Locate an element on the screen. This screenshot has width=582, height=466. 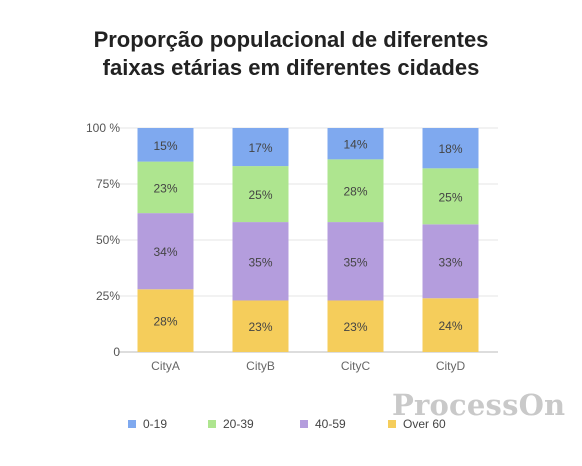
data-label: 17% is located at coordinates (260, 148).